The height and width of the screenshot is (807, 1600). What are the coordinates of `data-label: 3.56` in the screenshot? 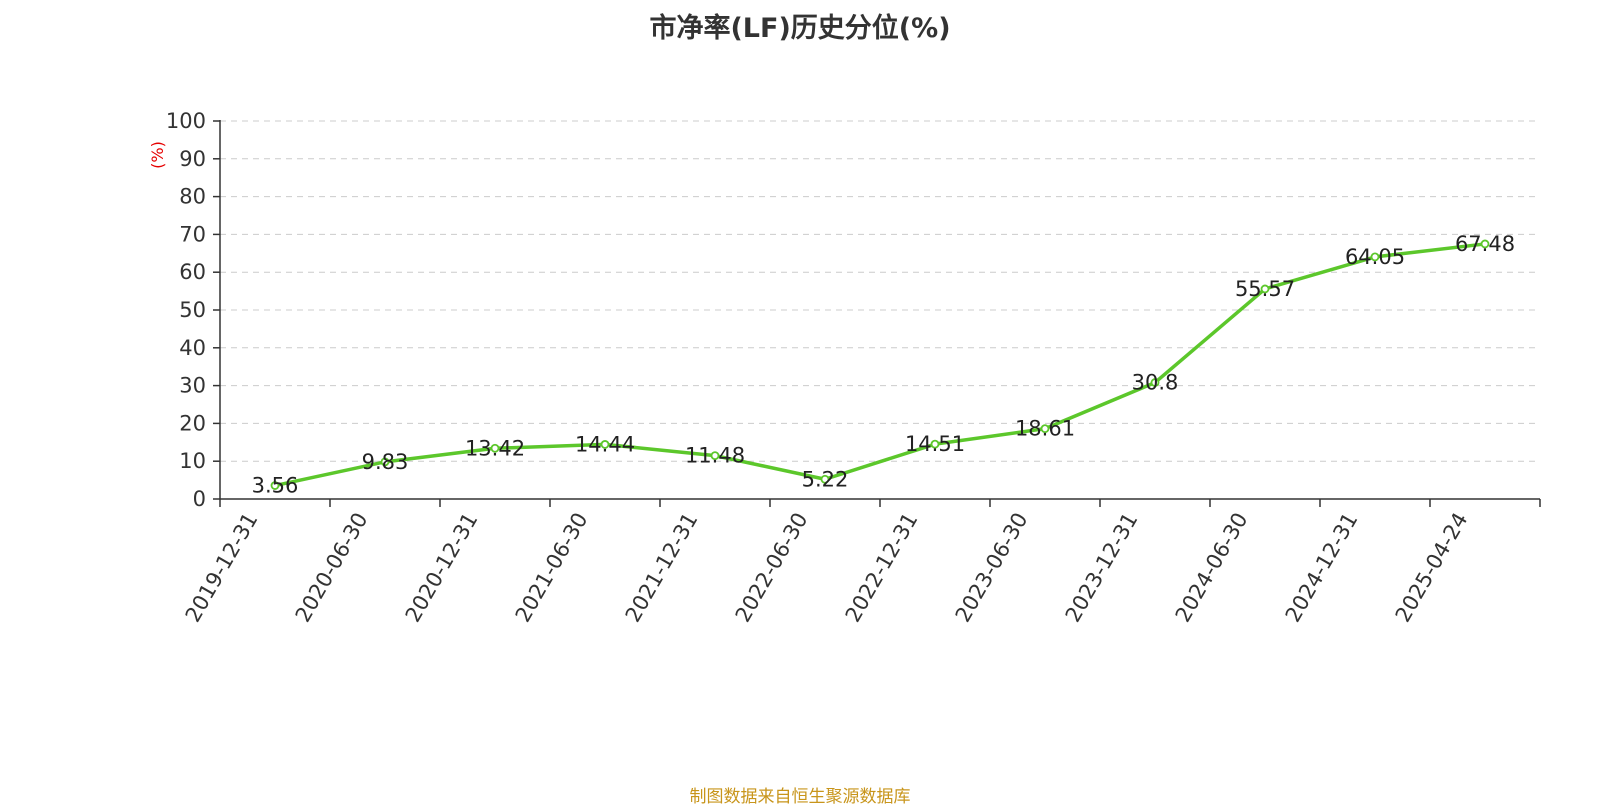 It's located at (275, 486).